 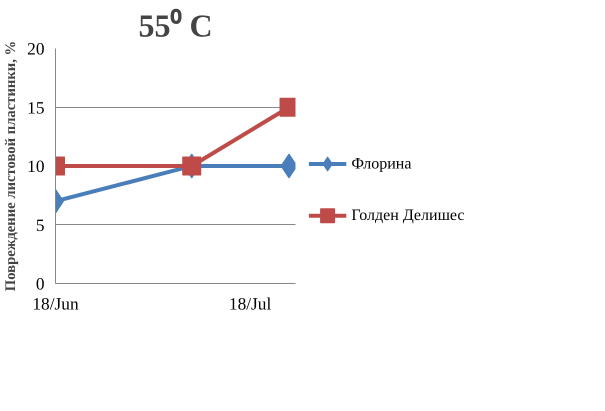 I want to click on x-tick-label: 18/Jun, so click(x=55, y=304).